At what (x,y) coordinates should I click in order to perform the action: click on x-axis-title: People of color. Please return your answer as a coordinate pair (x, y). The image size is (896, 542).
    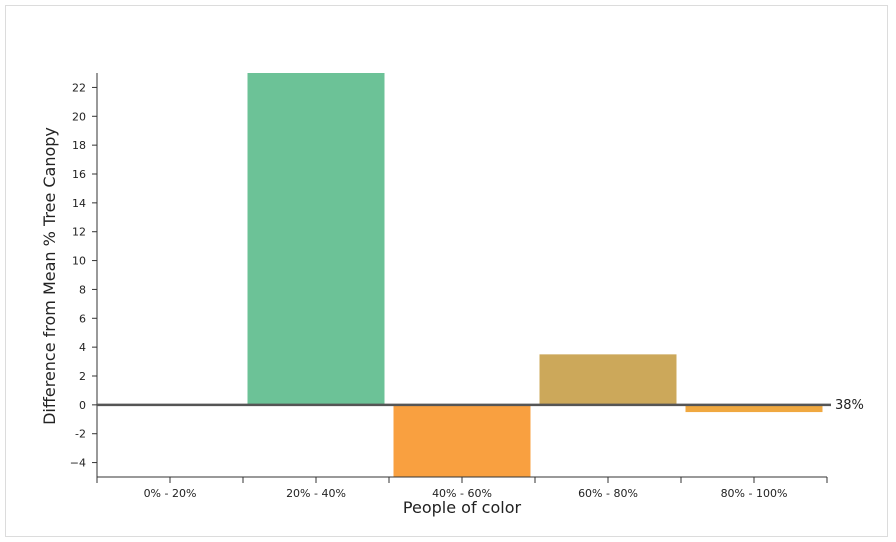
    Looking at the image, I should click on (462, 507).